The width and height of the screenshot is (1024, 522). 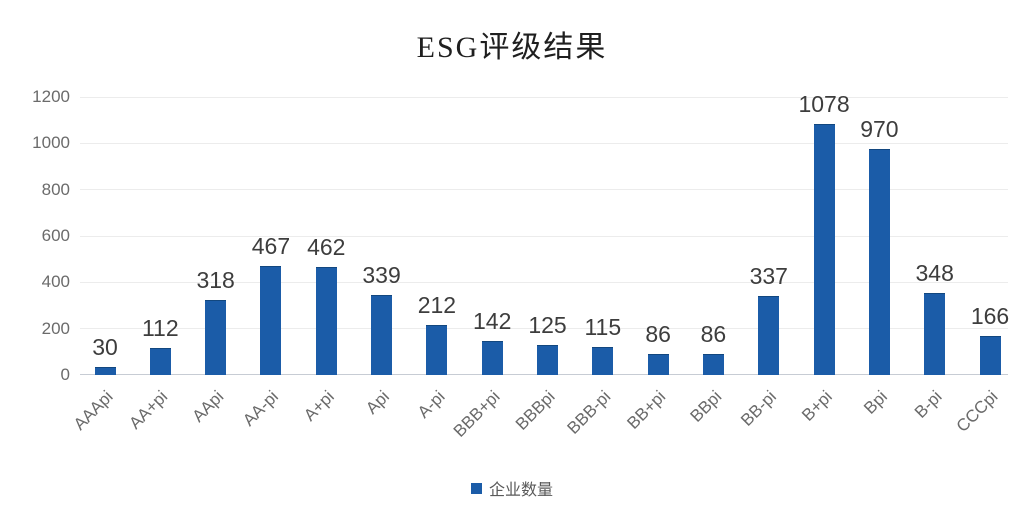 I want to click on x-axis-category-label: B+pi, so click(x=816, y=406).